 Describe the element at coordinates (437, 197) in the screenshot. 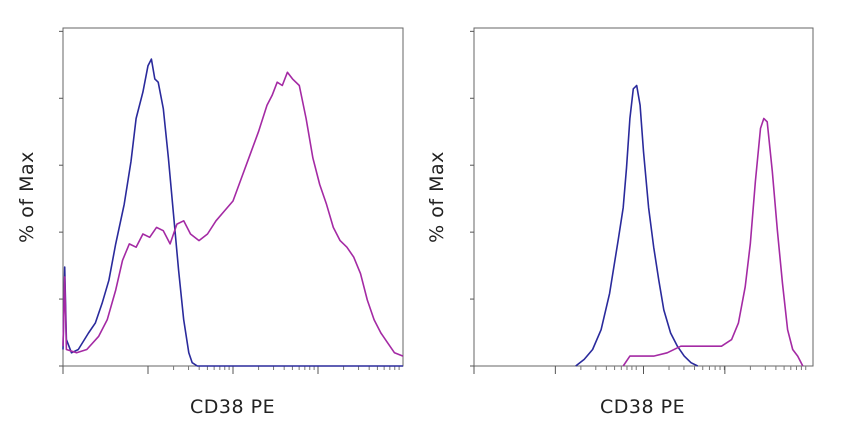

I see `y-axis-label-right: % of Max` at that location.